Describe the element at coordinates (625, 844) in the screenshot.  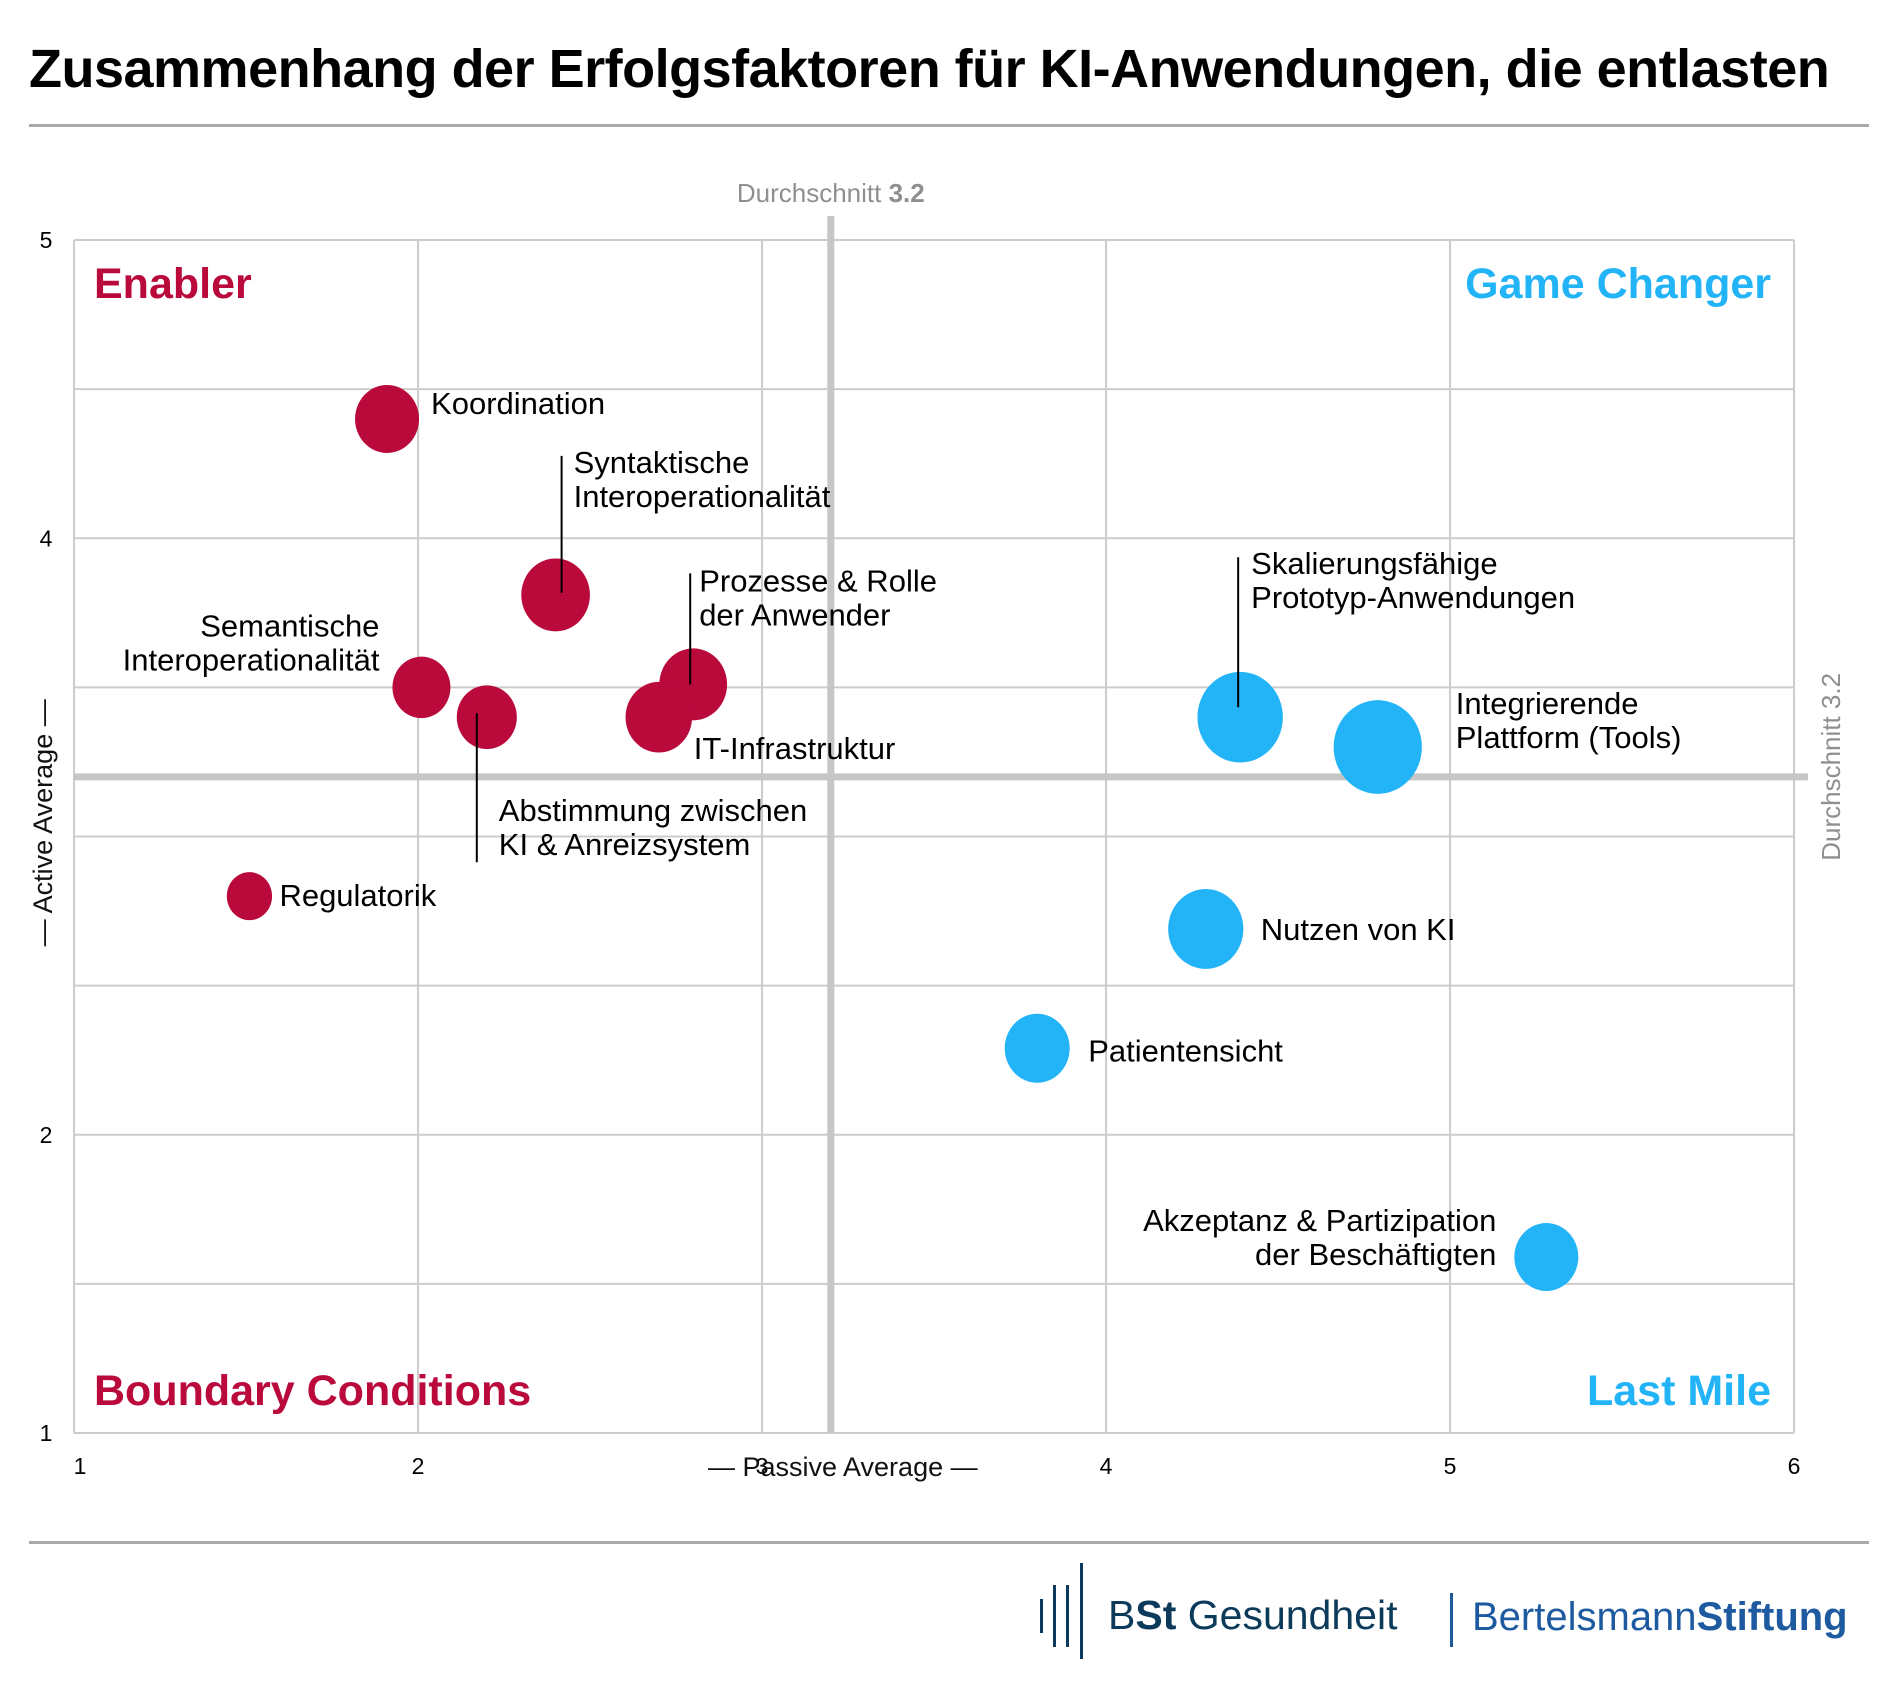
I see `point-label: KI & Anreizsystem` at that location.